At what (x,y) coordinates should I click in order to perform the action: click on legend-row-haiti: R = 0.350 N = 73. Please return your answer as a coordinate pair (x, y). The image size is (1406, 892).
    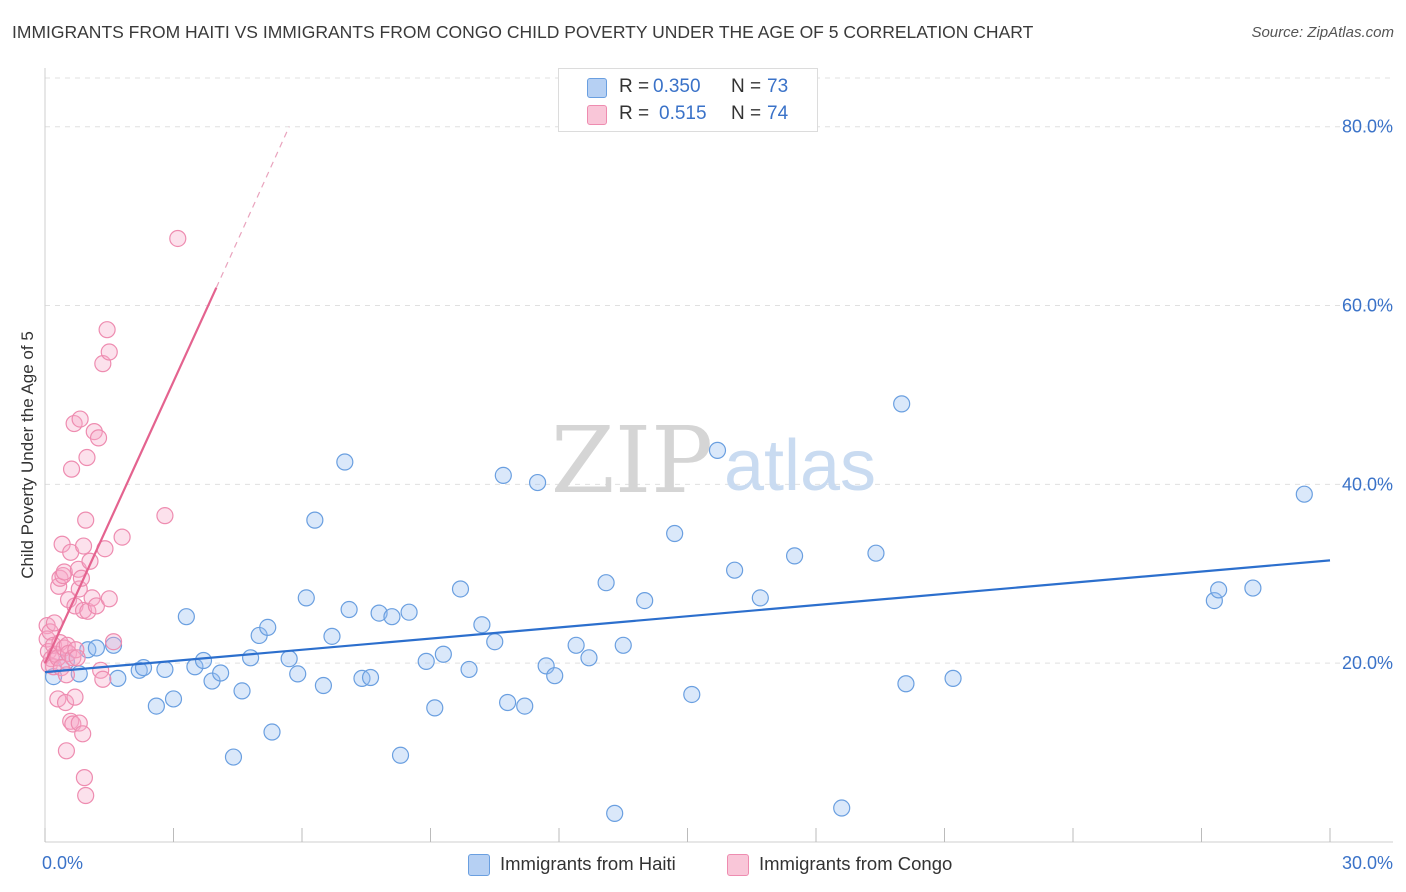
    Looking at the image, I should click on (688, 87).